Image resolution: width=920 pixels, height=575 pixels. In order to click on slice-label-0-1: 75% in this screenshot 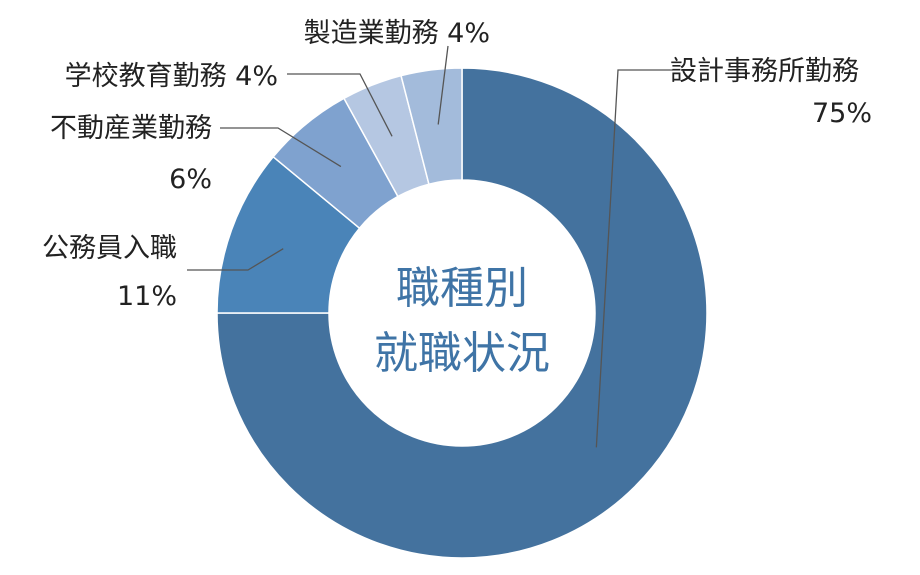, I will do `click(842, 113)`.